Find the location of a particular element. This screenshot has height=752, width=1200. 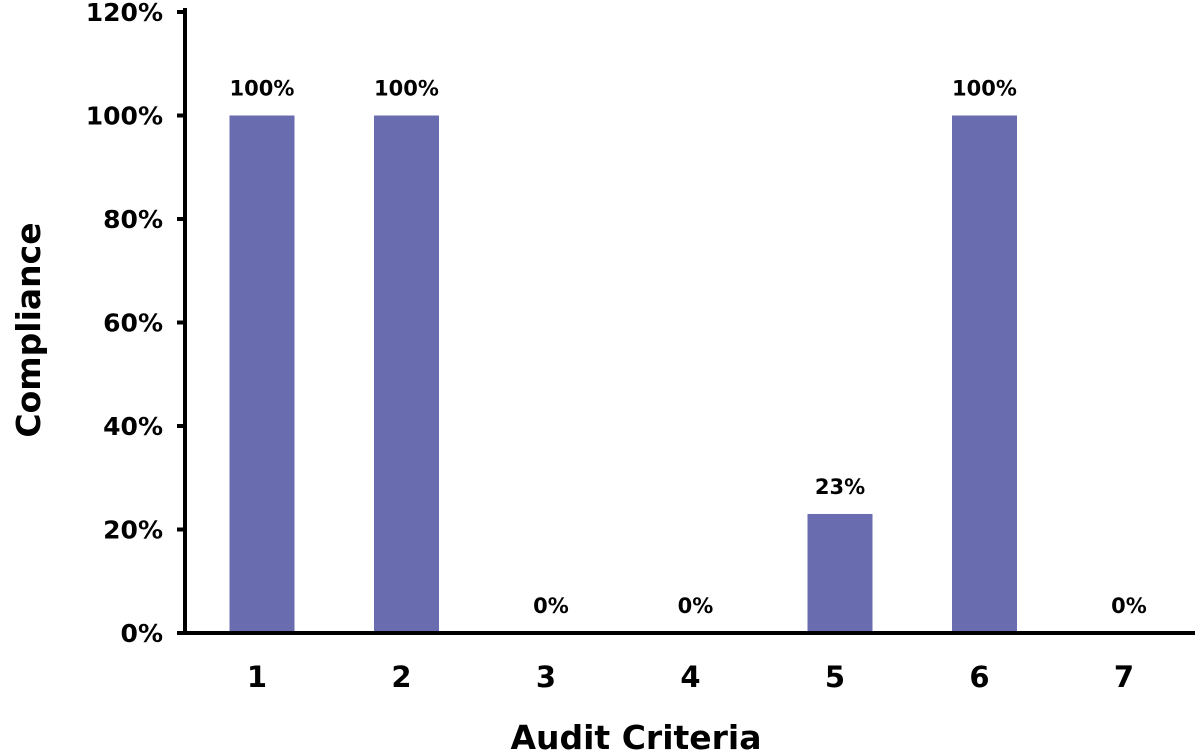

x-tick-label-5: 5 is located at coordinates (835, 677).